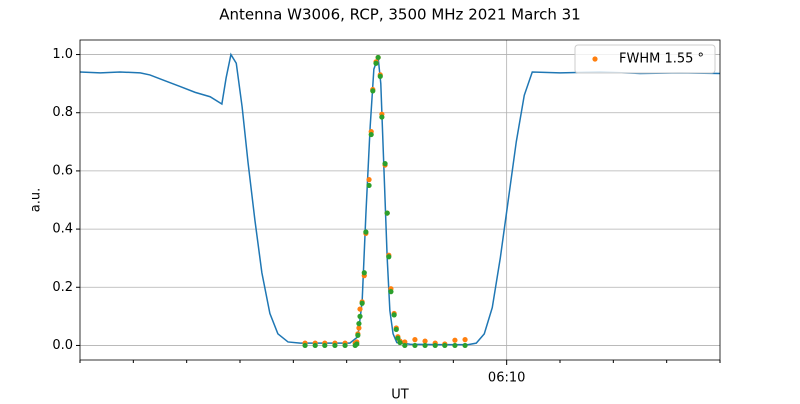 Image resolution: width=800 pixels, height=404 pixels. Describe the element at coordinates (62, 229) in the screenshot. I see `y-tick-label: 0.4` at that location.